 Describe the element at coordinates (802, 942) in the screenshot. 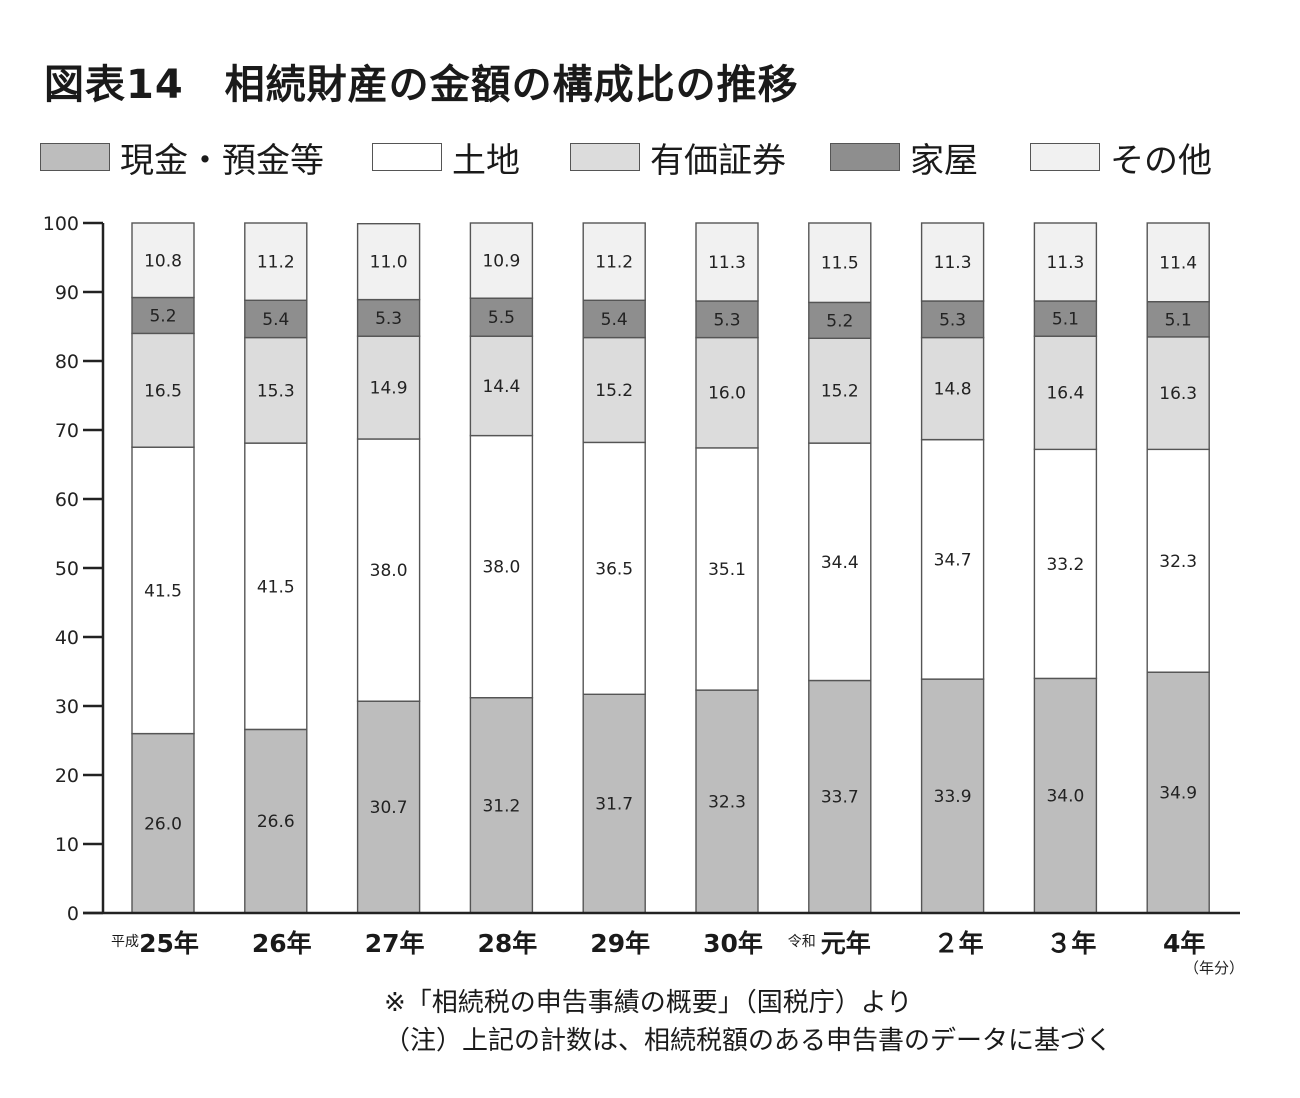

I see `x-tick-prefix: 令和` at that location.